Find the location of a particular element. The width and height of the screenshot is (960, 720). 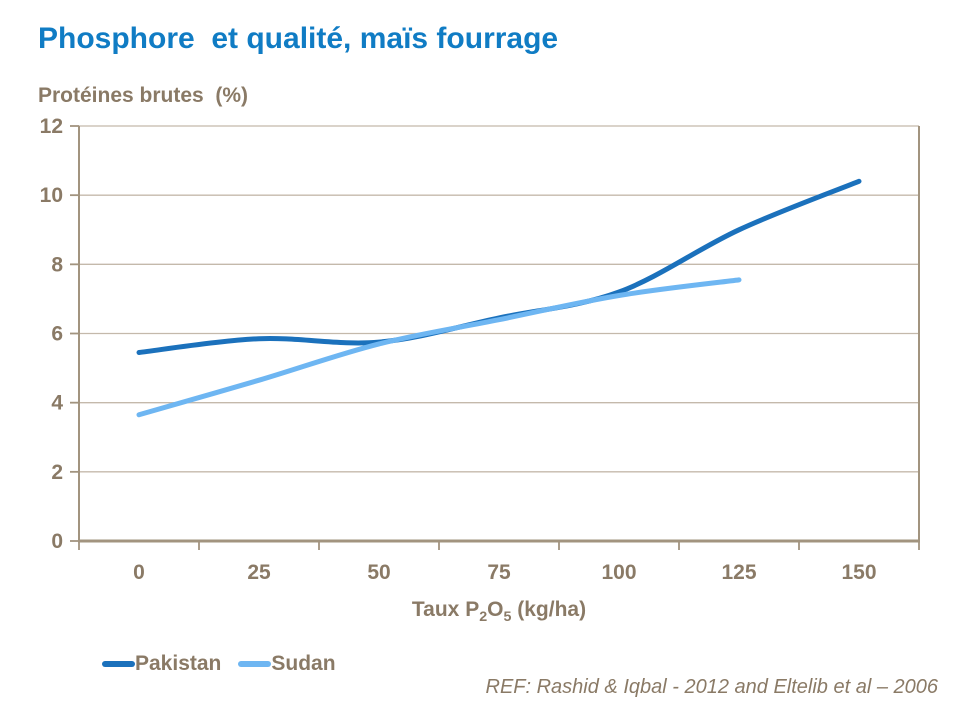

legend-swatch-sudan is located at coordinates (255, 664).